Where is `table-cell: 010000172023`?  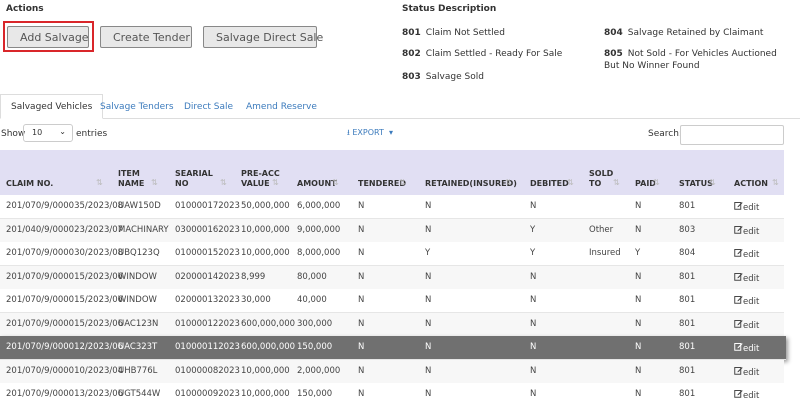
table-cell: 010000172023 is located at coordinates (207, 206).